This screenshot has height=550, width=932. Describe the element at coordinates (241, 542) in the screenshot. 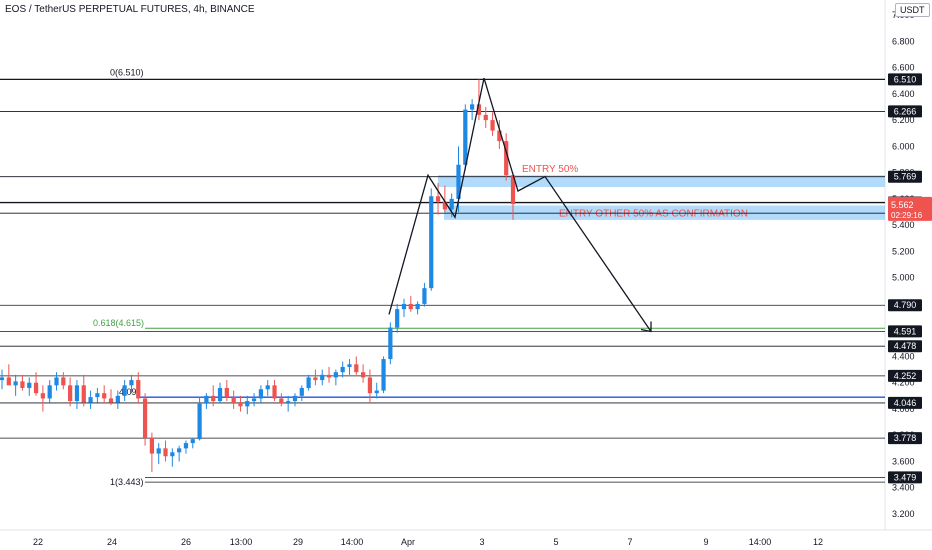

I see `x-tick-label: 13:00` at that location.